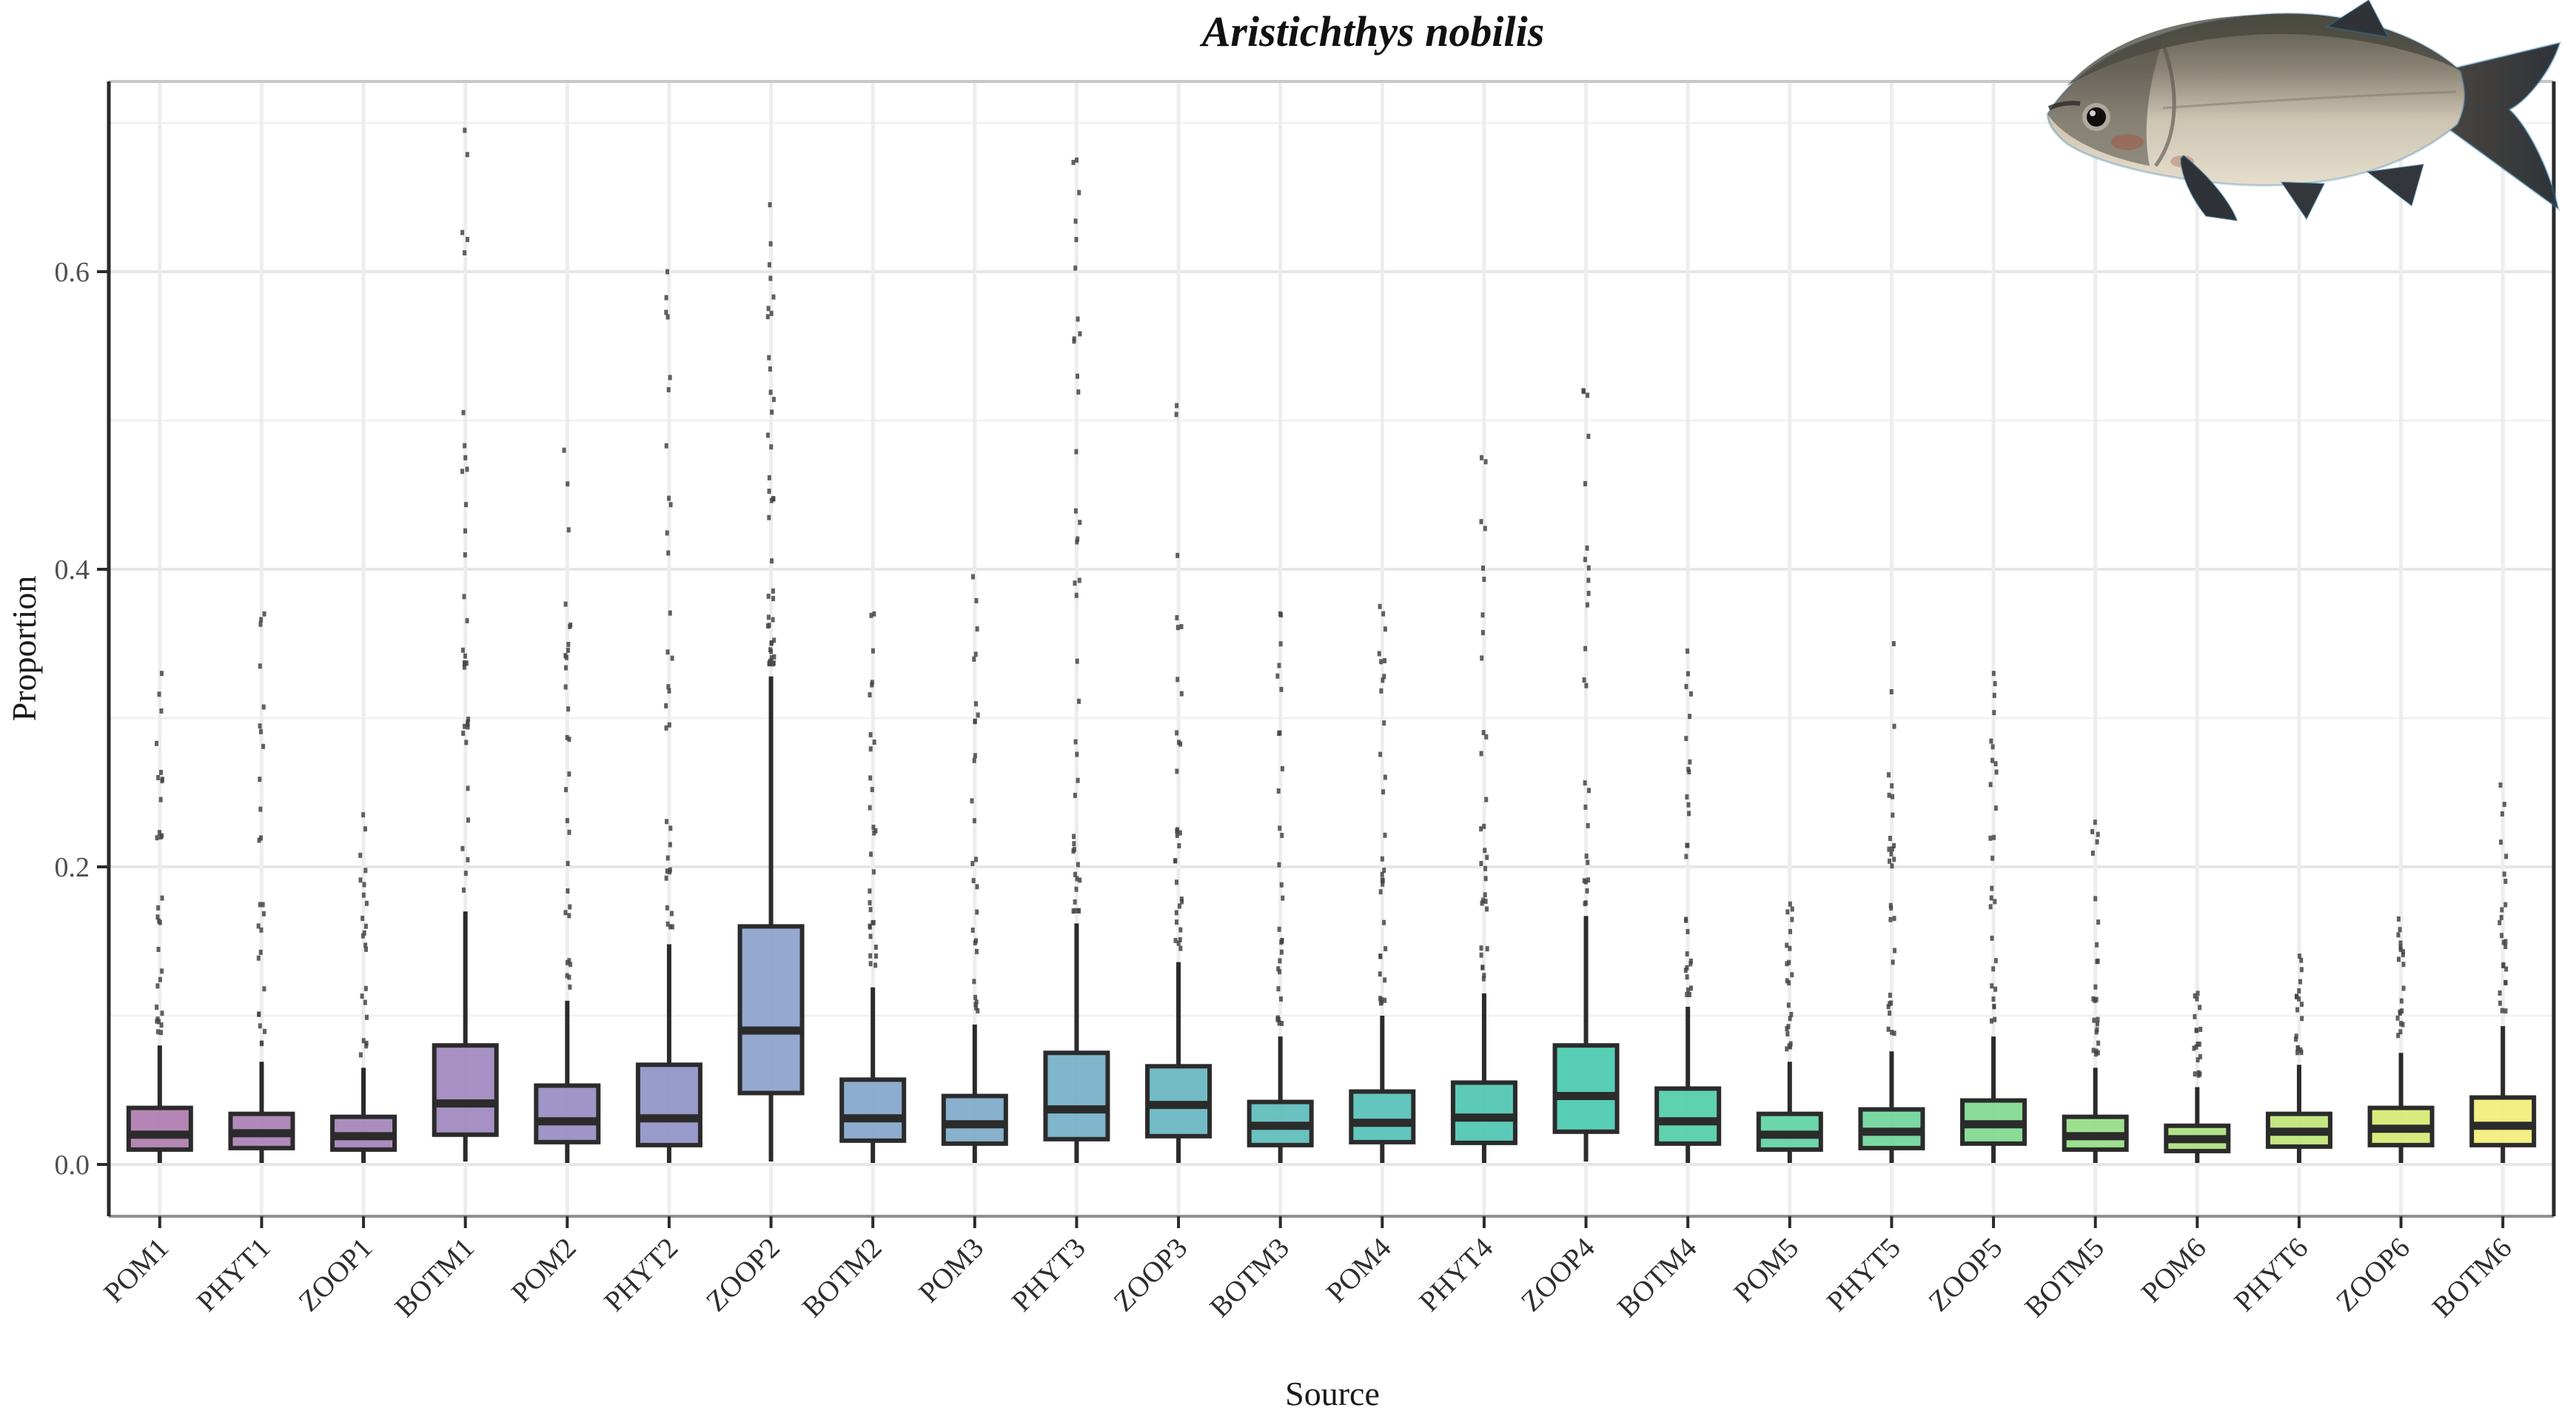 This screenshot has height=1428, width=2576. What do you see at coordinates (2304, 111) in the screenshot?
I see `fish-illustration` at bounding box center [2304, 111].